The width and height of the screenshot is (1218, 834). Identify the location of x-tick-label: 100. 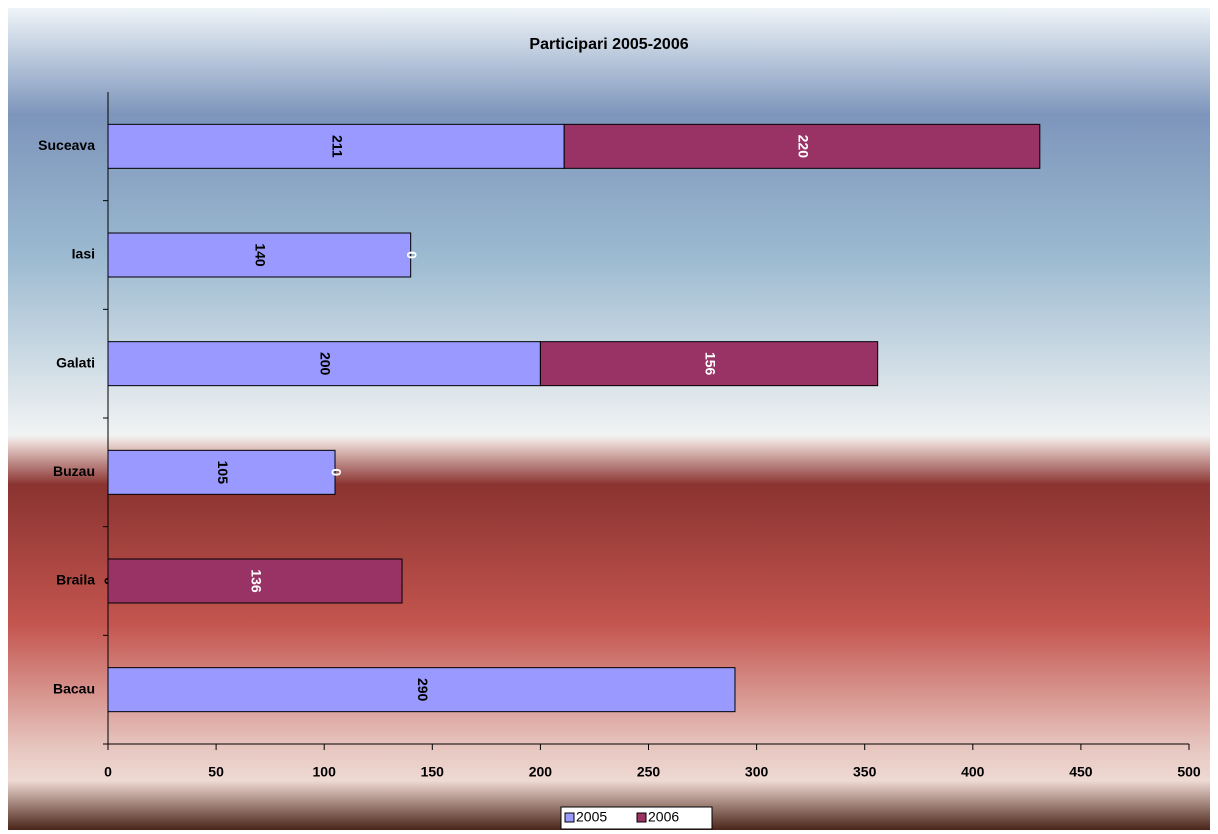
(325, 772).